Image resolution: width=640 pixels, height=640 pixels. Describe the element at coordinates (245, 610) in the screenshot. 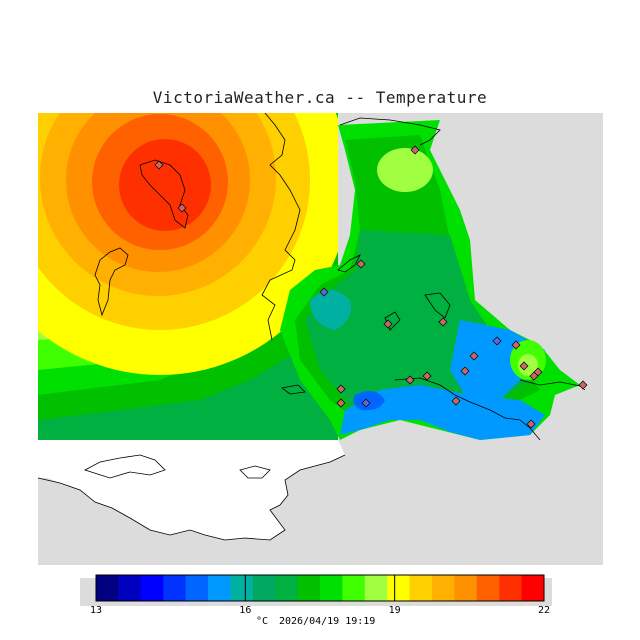

I see `legend-tick-label: 16` at that location.